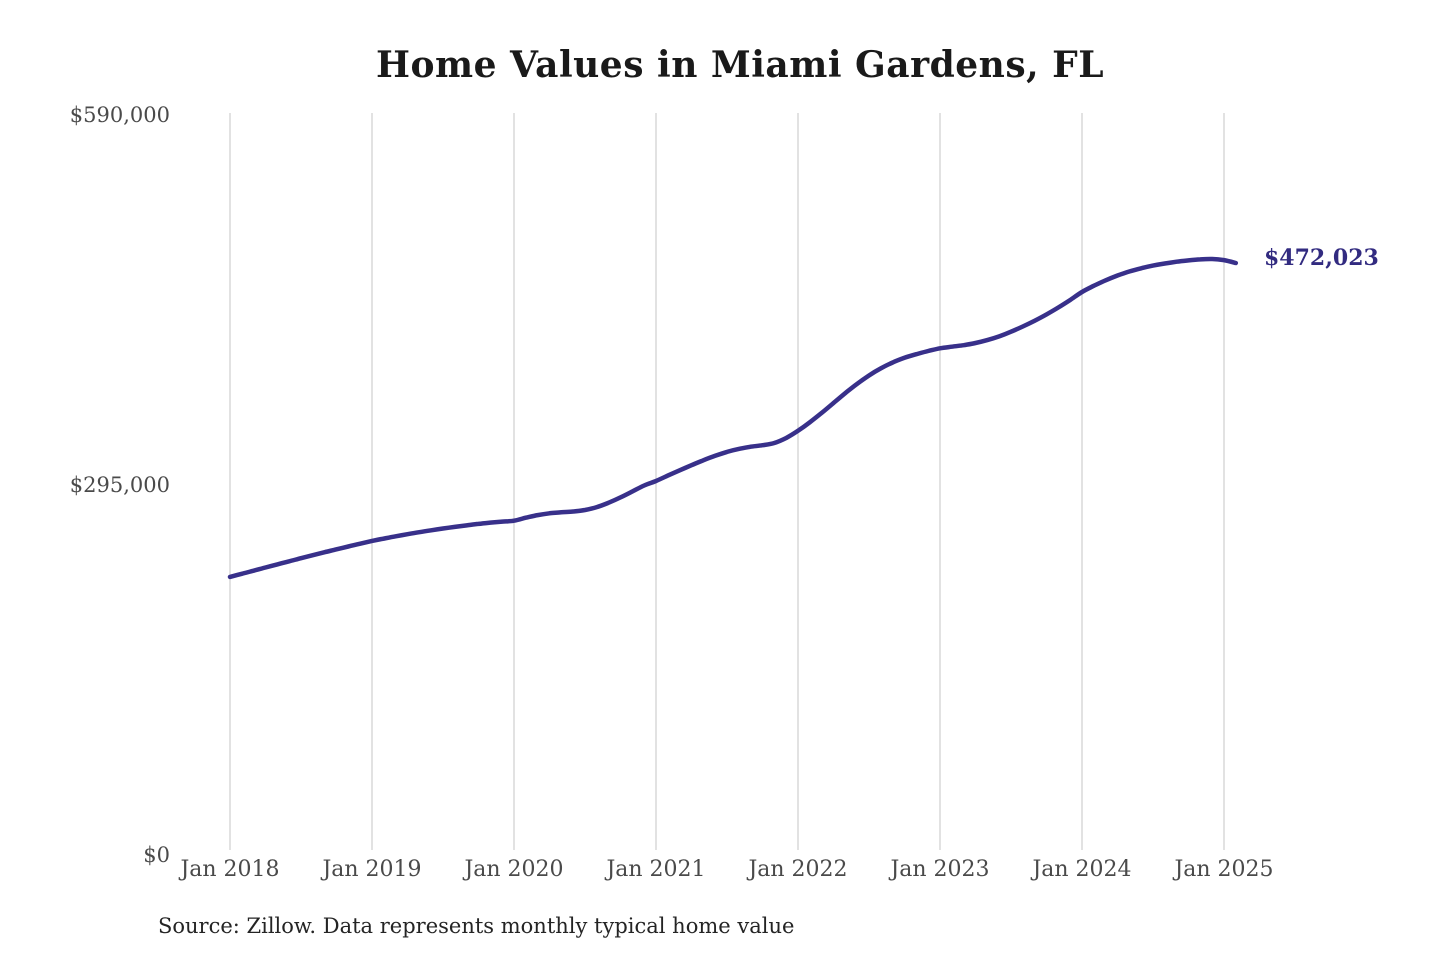  What do you see at coordinates (1082, 869) in the screenshot?
I see `x-axis-tick-label: Jan 2024` at bounding box center [1082, 869].